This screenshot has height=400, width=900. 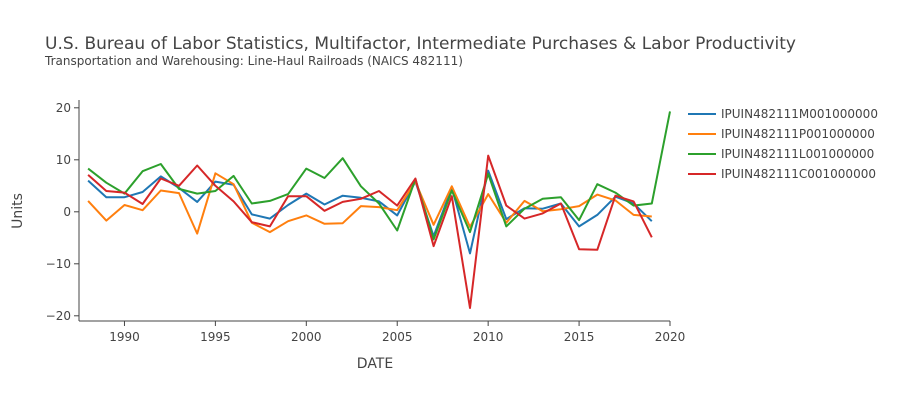 What do you see at coordinates (215, 337) in the screenshot?
I see `x-tick-label: 1995` at bounding box center [215, 337].